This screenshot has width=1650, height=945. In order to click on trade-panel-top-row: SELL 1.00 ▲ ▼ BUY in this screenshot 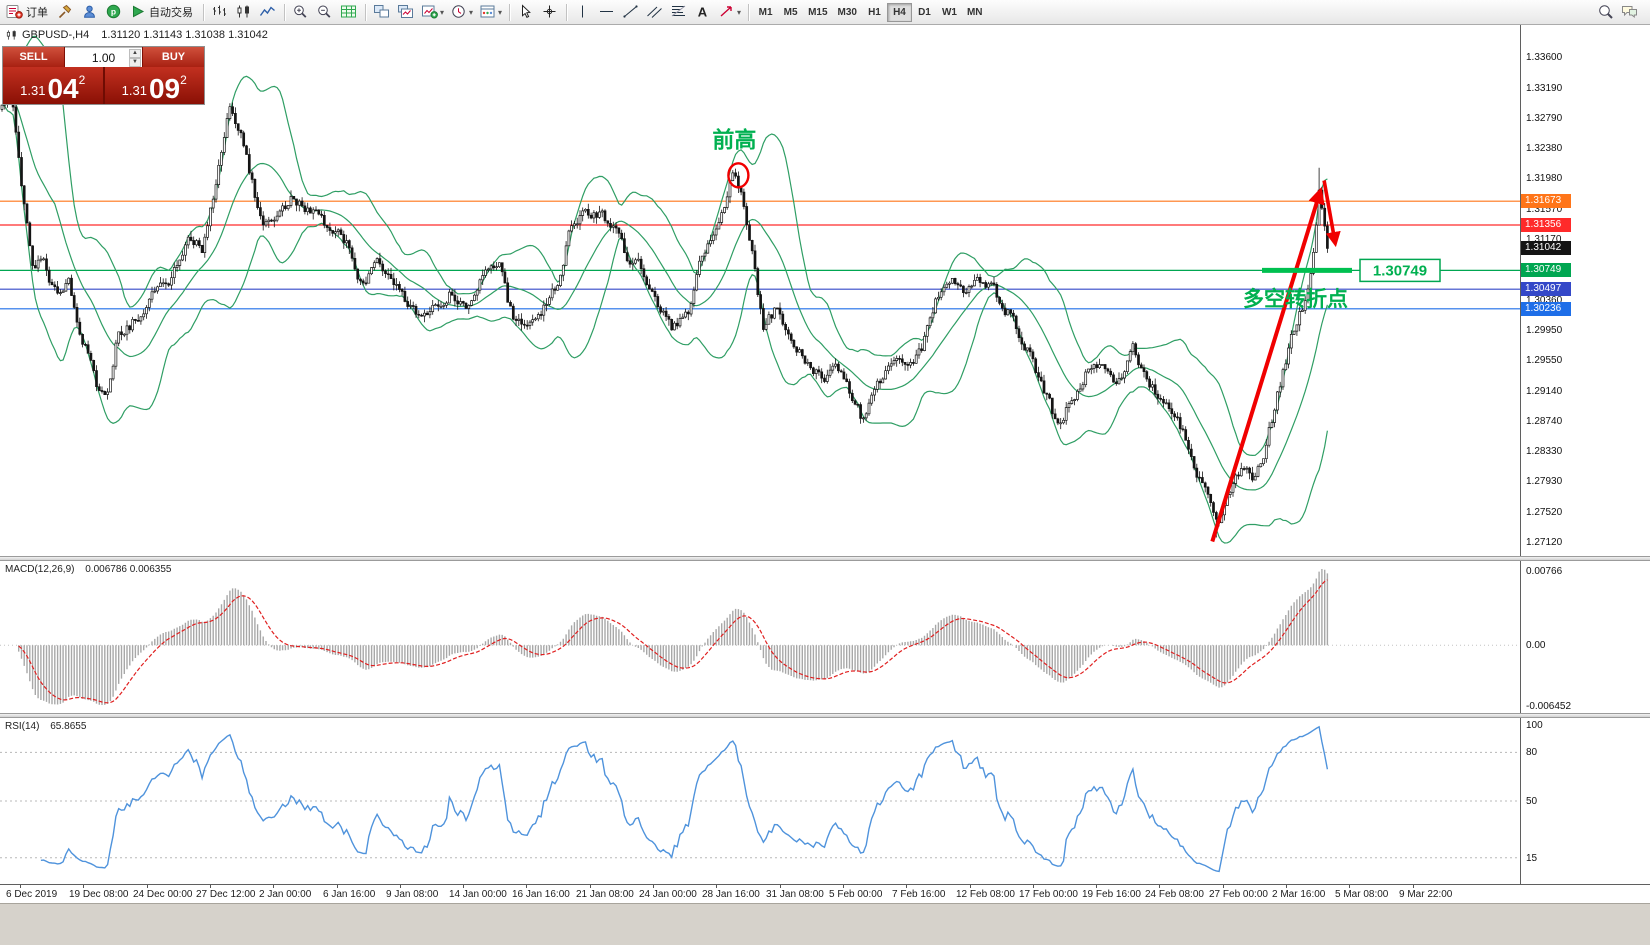, I will do `click(103, 57)`.